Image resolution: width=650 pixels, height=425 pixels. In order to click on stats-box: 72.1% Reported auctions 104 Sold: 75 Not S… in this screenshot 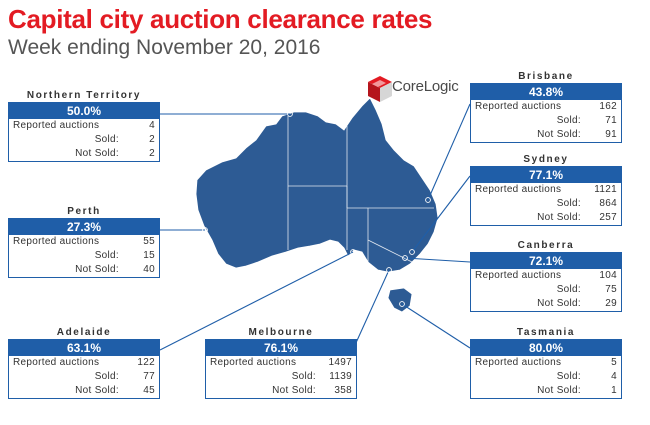, I will do `click(546, 282)`.